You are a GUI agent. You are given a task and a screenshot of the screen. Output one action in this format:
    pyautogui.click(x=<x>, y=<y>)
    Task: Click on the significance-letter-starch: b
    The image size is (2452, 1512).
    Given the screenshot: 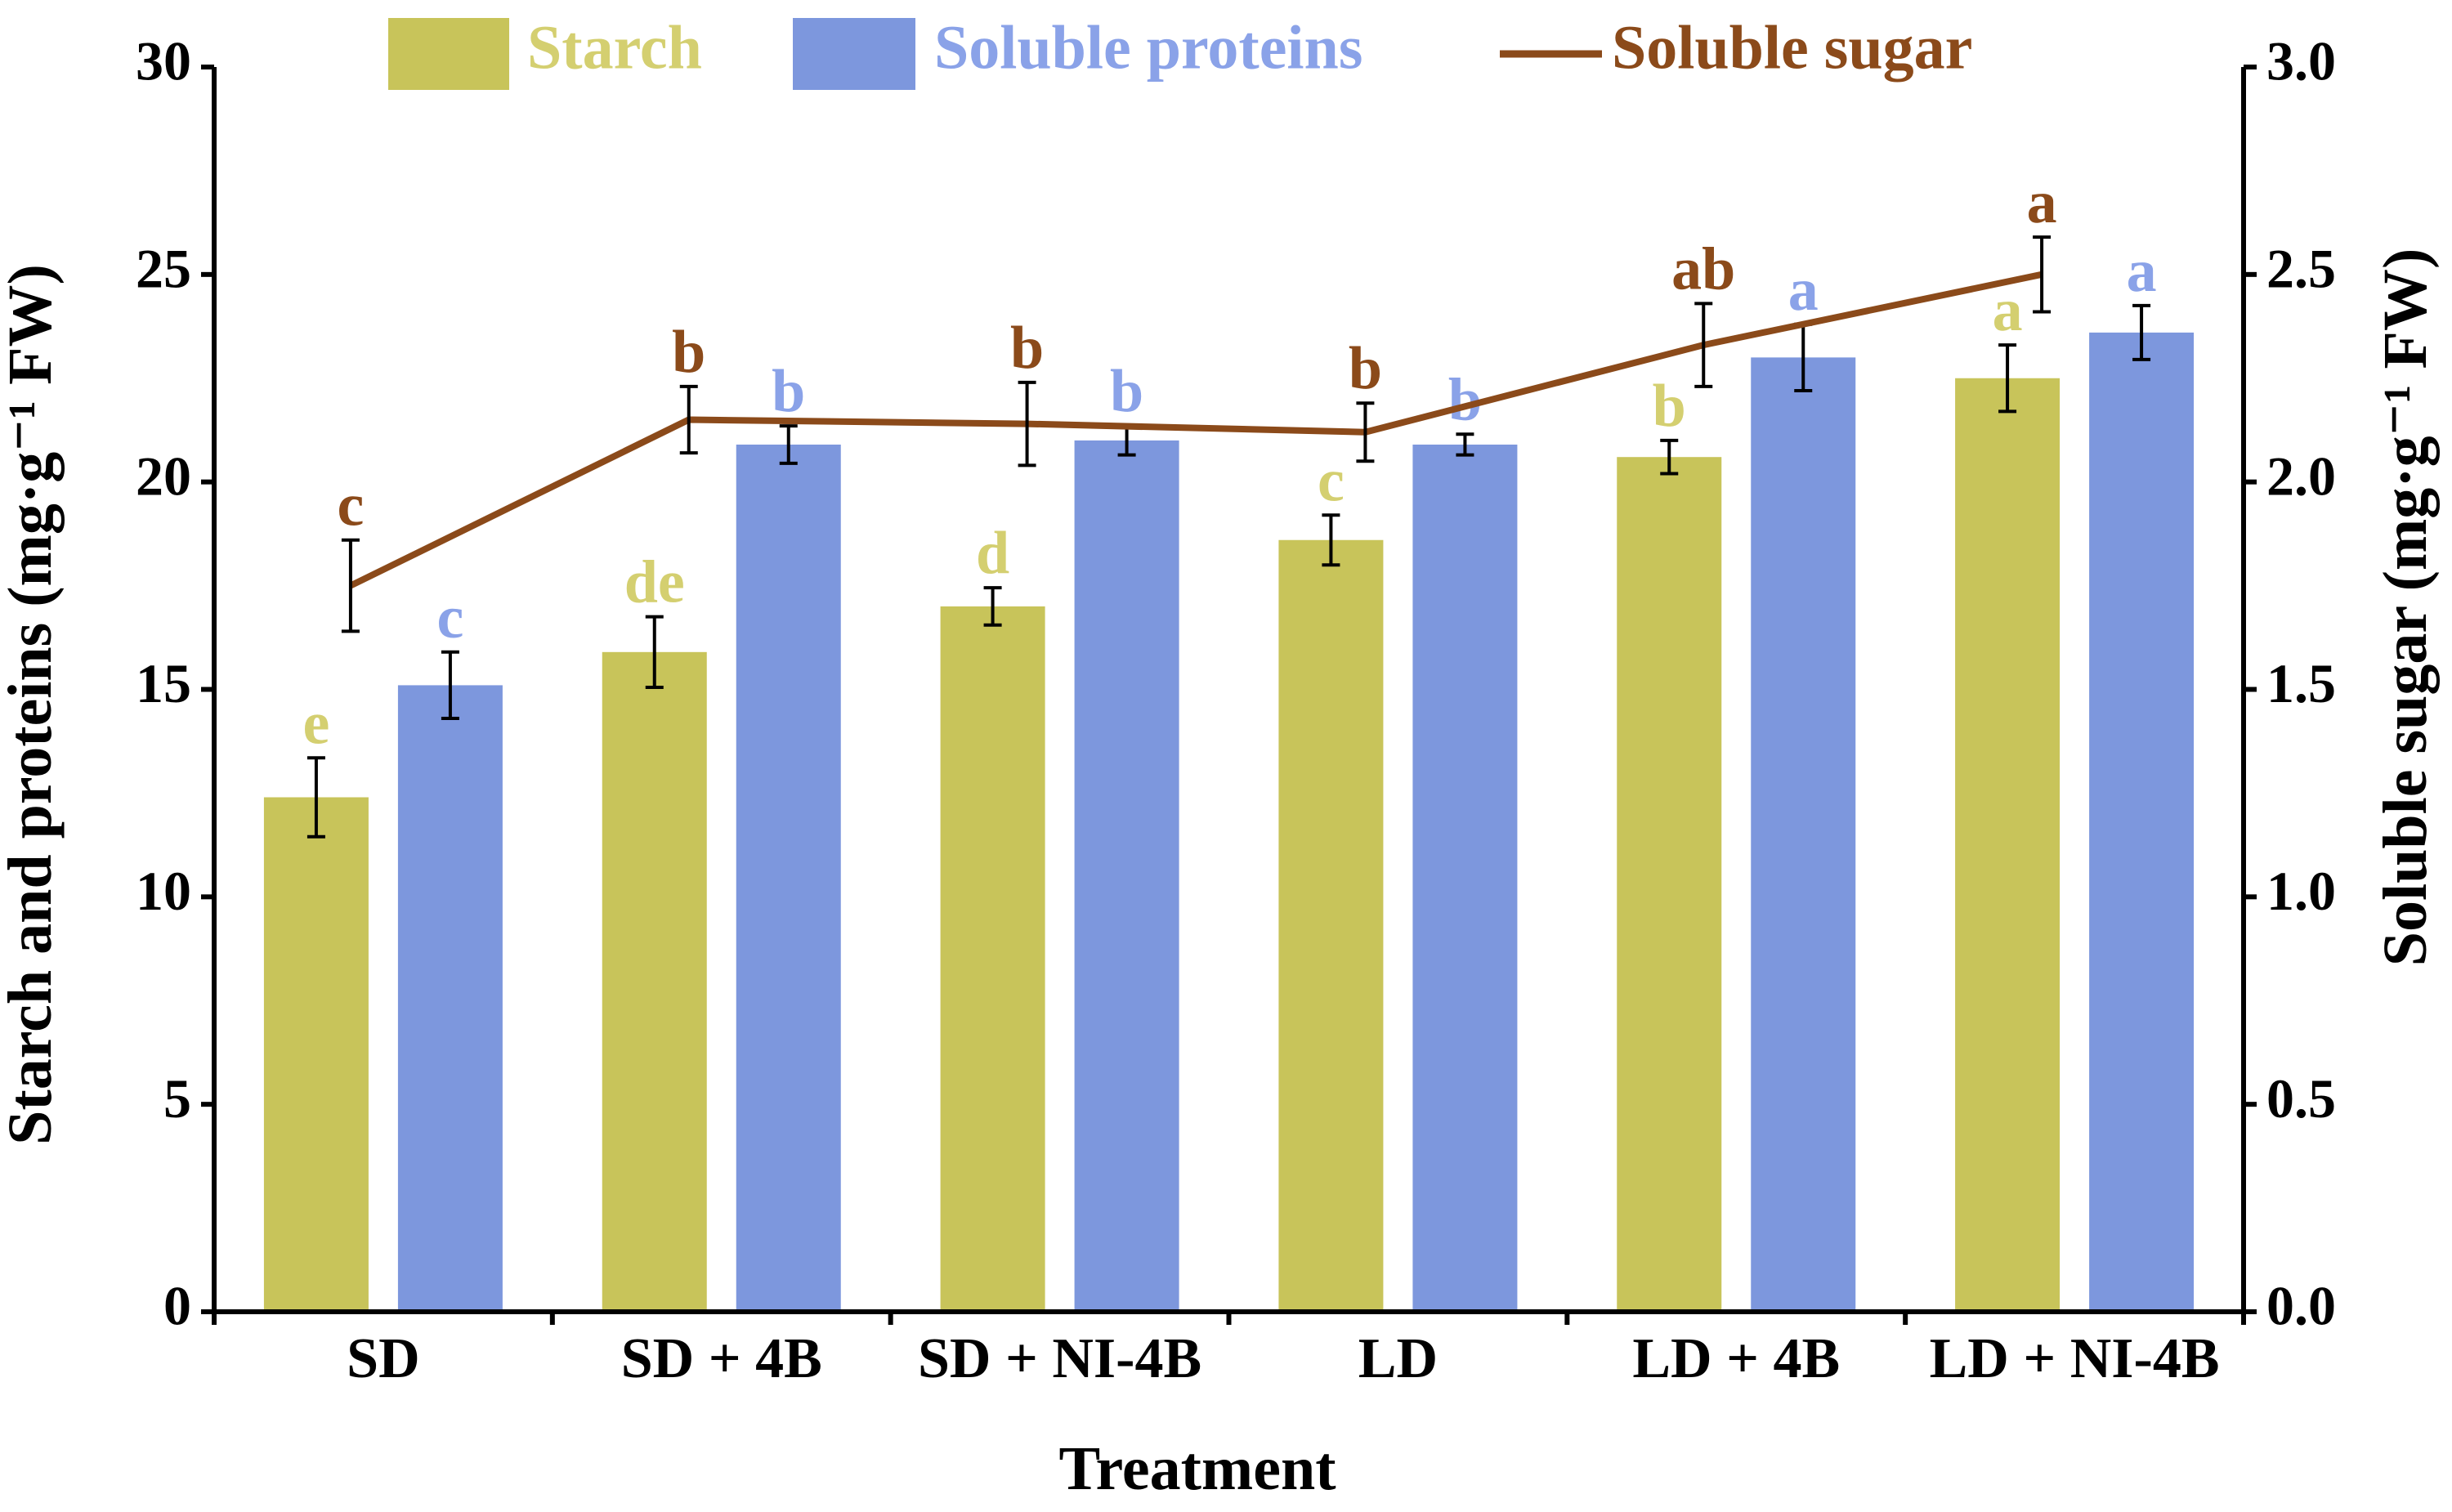 What is the action you would take?
    pyautogui.click(x=1670, y=406)
    